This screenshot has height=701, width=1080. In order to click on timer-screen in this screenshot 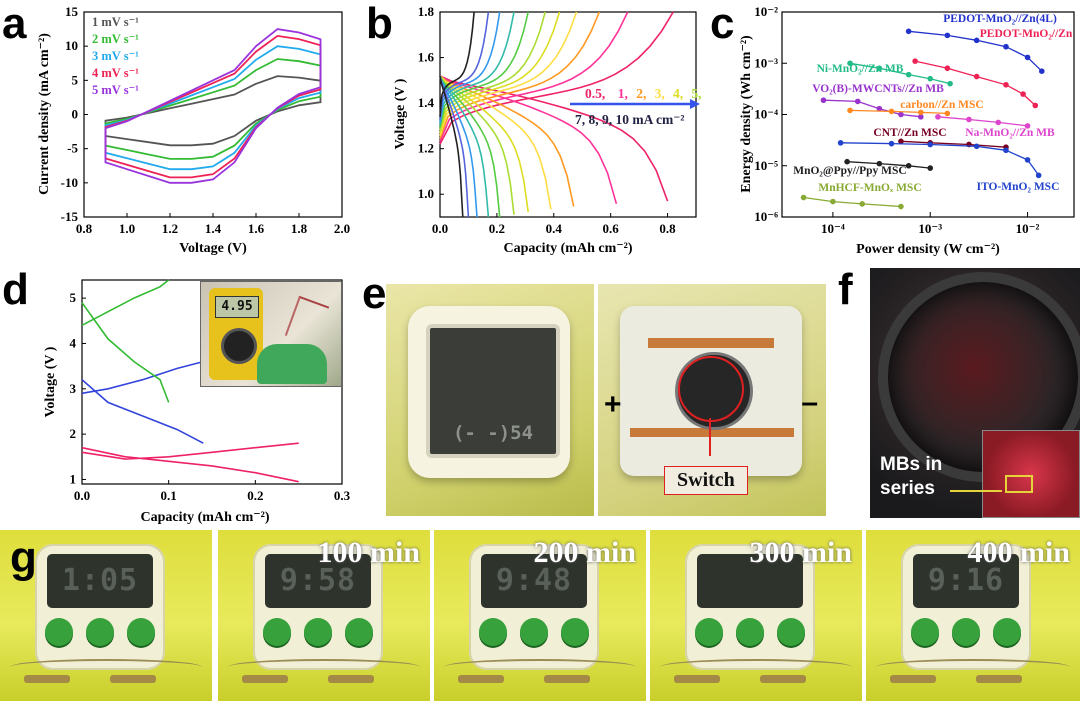, I will do `click(750, 581)`.